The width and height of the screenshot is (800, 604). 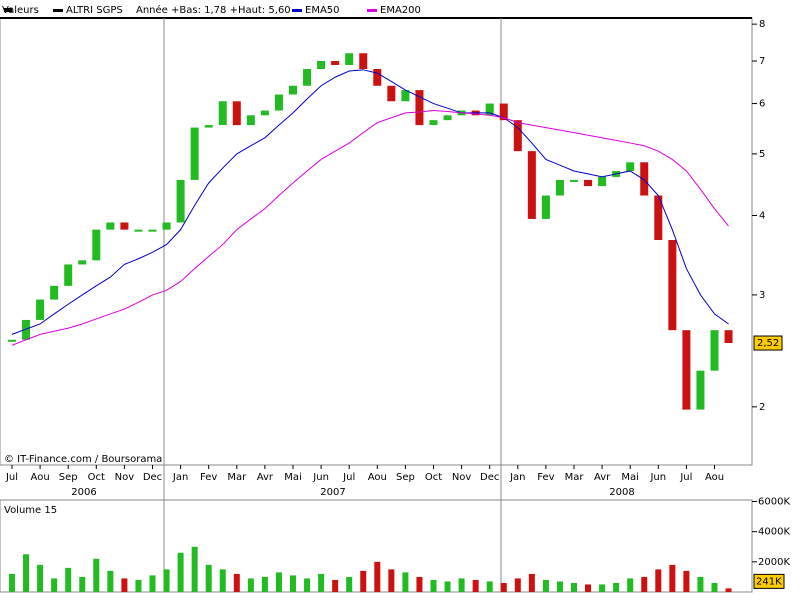 I want to click on last-volume-box, so click(x=769, y=581).